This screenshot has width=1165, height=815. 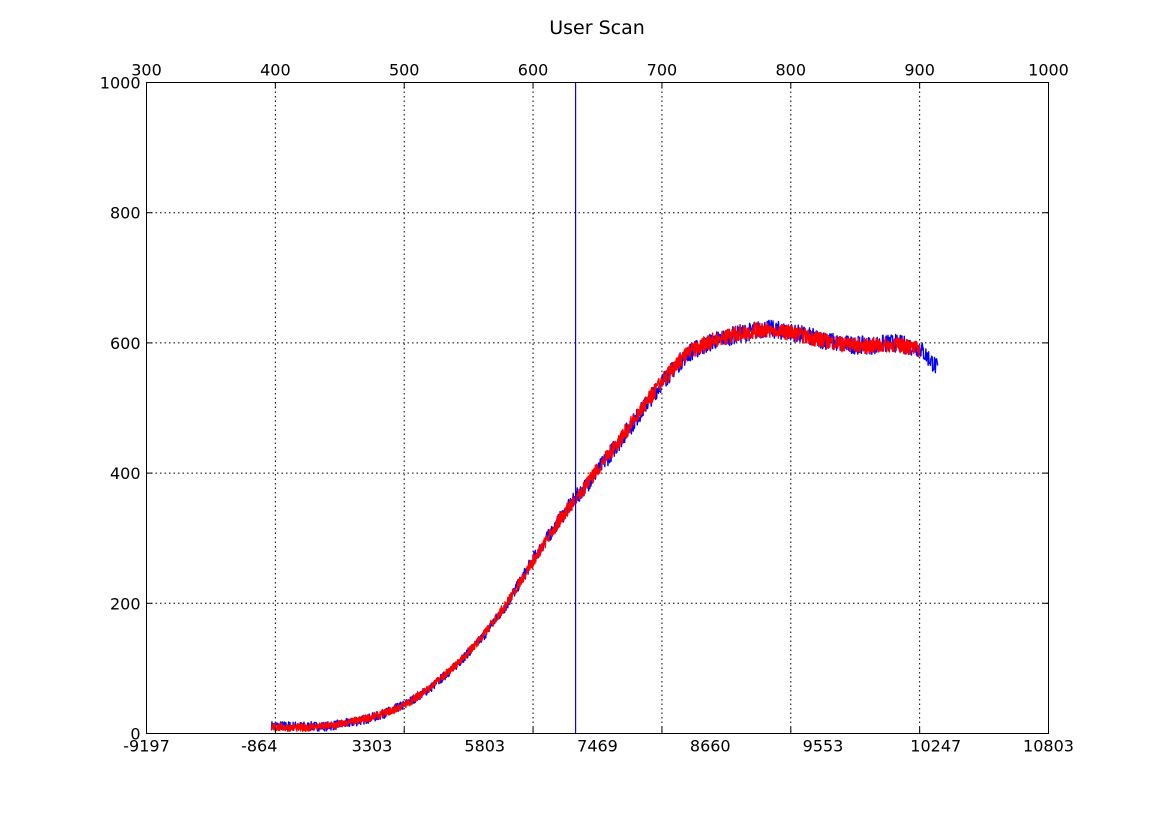 I want to click on bottom-tick-label: 7469, so click(x=597, y=746).